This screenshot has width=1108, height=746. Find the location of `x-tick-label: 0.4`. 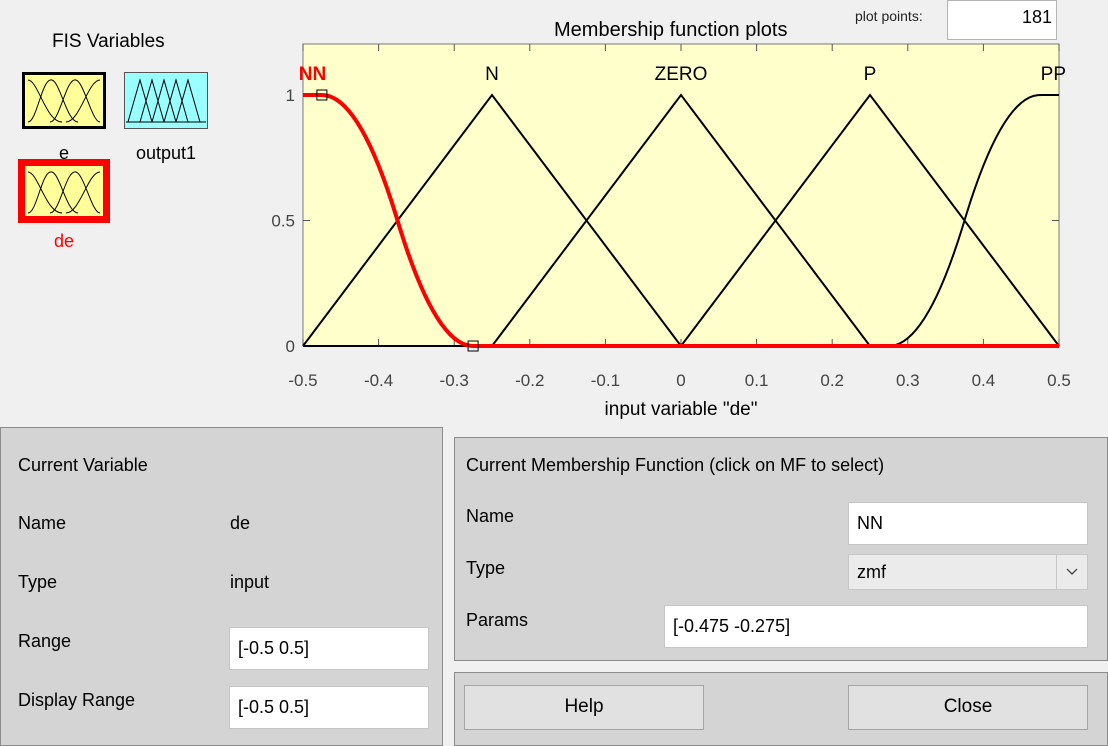

x-tick-label: 0.4 is located at coordinates (984, 380).